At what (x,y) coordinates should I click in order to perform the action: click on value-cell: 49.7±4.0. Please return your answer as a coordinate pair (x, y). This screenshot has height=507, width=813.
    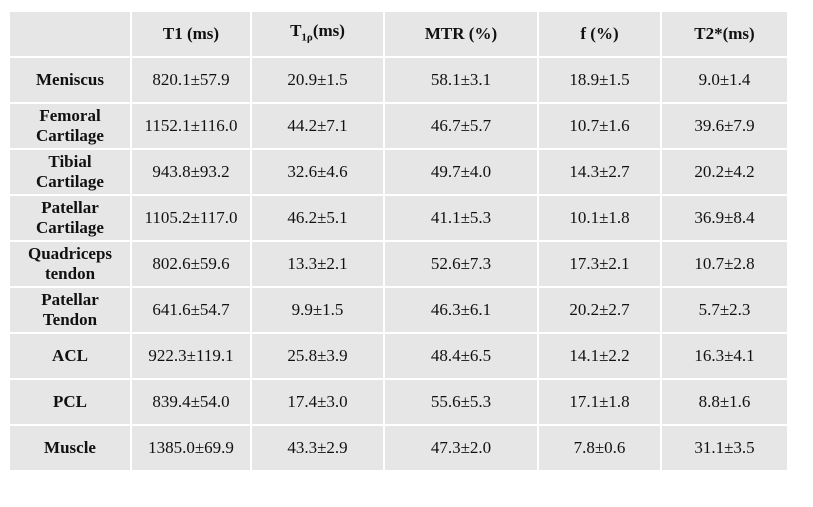
    Looking at the image, I should click on (461, 172).